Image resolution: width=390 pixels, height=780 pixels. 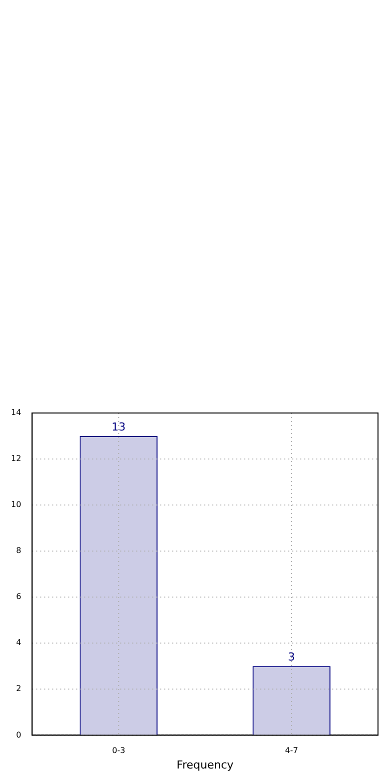 What do you see at coordinates (16, 505) in the screenshot?
I see `y-tick-label: 10` at bounding box center [16, 505].